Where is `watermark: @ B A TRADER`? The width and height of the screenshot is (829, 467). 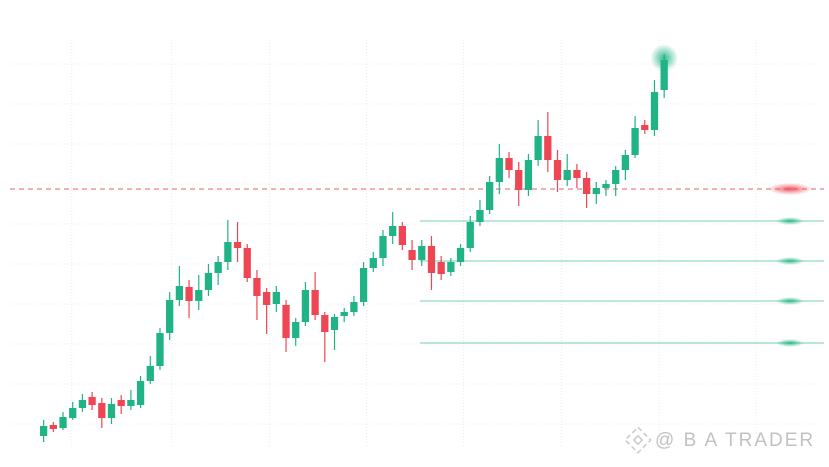
watermark: @ B A TRADER is located at coordinates (719, 440).